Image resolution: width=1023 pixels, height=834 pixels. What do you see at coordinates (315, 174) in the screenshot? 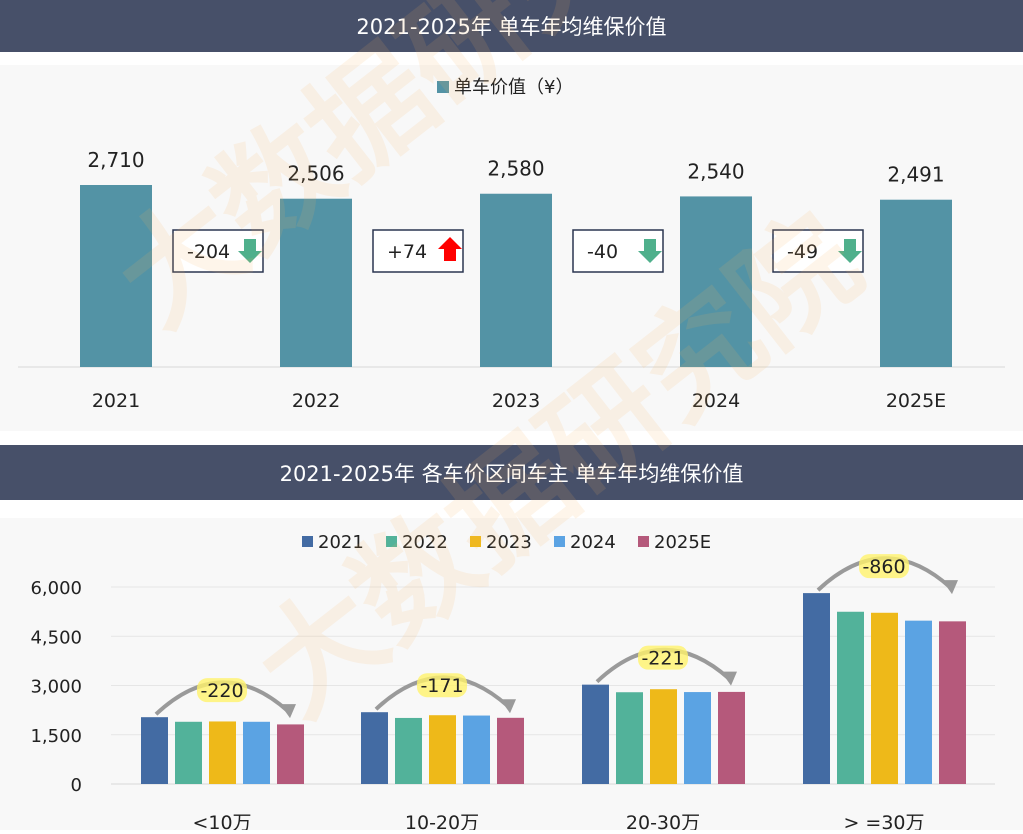
I see `data-label: 2,506` at bounding box center [315, 174].